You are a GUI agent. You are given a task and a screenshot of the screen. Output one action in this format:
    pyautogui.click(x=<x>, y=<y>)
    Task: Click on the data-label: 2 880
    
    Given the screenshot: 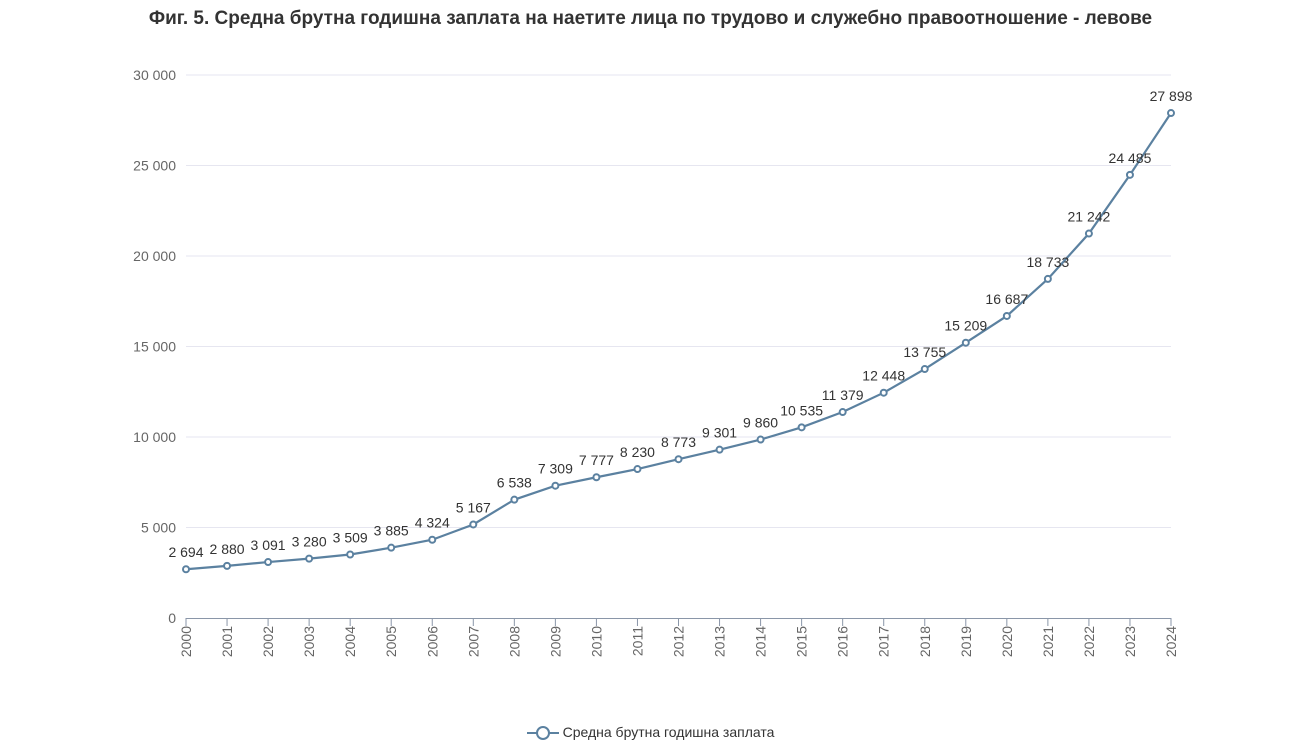 What is the action you would take?
    pyautogui.click(x=227, y=549)
    